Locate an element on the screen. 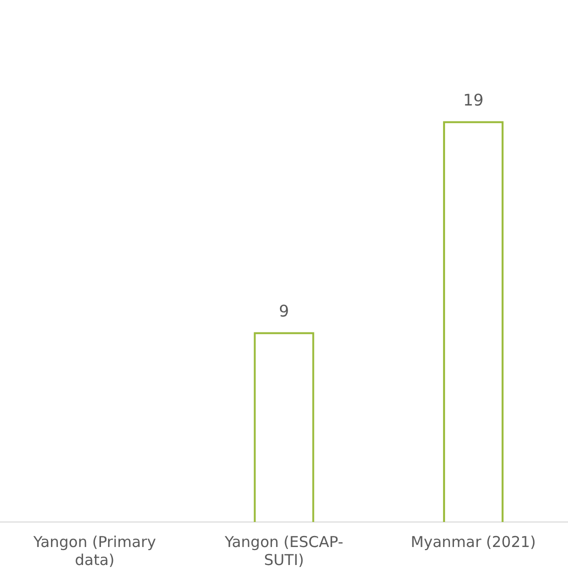 Image resolution: width=568 pixels, height=582 pixels. x-tick-label: Yangon (ESCAP-SUTI) is located at coordinates (284, 550).